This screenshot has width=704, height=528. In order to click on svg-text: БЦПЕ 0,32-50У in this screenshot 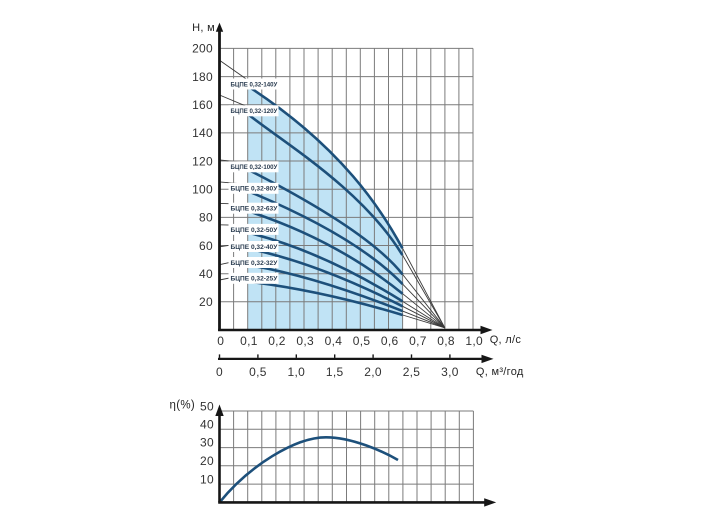, I will do `click(255, 230)`.